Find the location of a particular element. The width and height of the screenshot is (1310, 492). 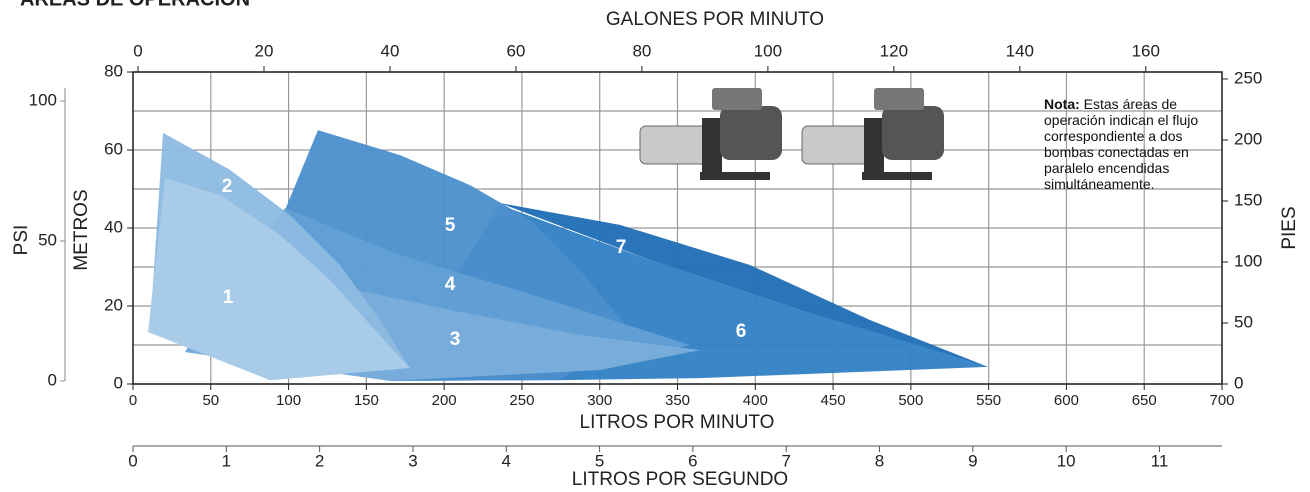

y2-tick-label: 150 is located at coordinates (1248, 199).